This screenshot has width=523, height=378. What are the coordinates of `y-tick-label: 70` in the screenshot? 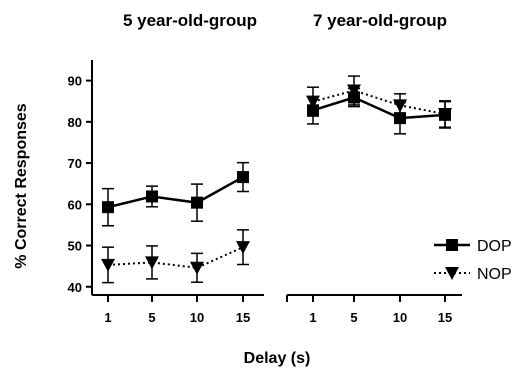 It's located at (75, 163).